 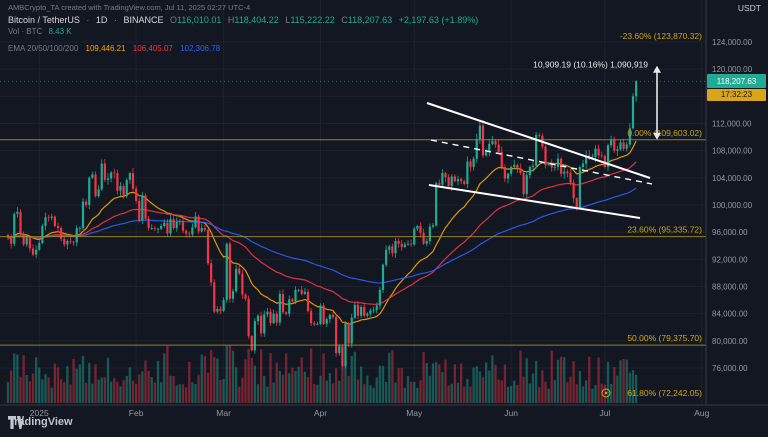 What do you see at coordinates (732, 69) in the screenshot?
I see `y-axis-label: 120,000.00` at bounding box center [732, 69].